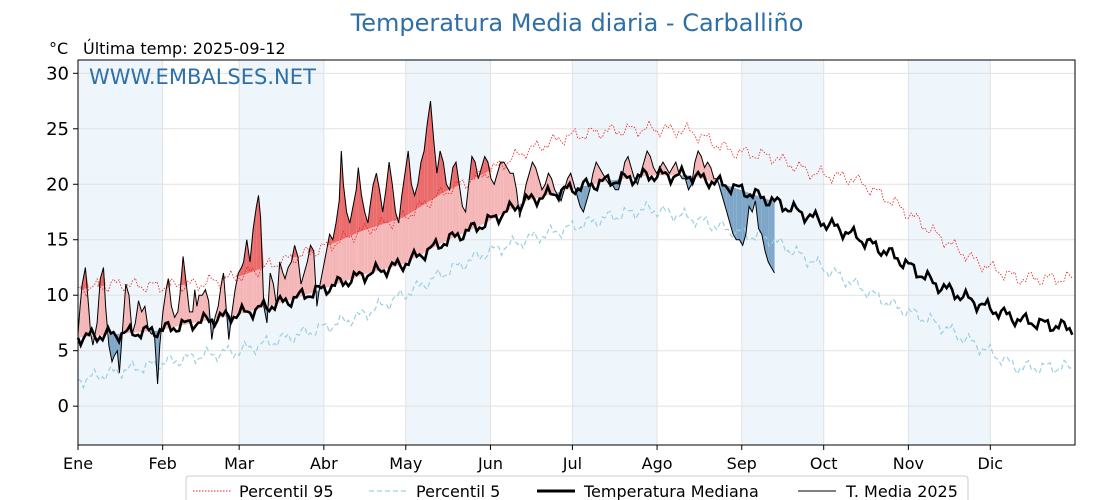  What do you see at coordinates (908, 463) in the screenshot?
I see `x-tick-label: Nov` at bounding box center [908, 463].